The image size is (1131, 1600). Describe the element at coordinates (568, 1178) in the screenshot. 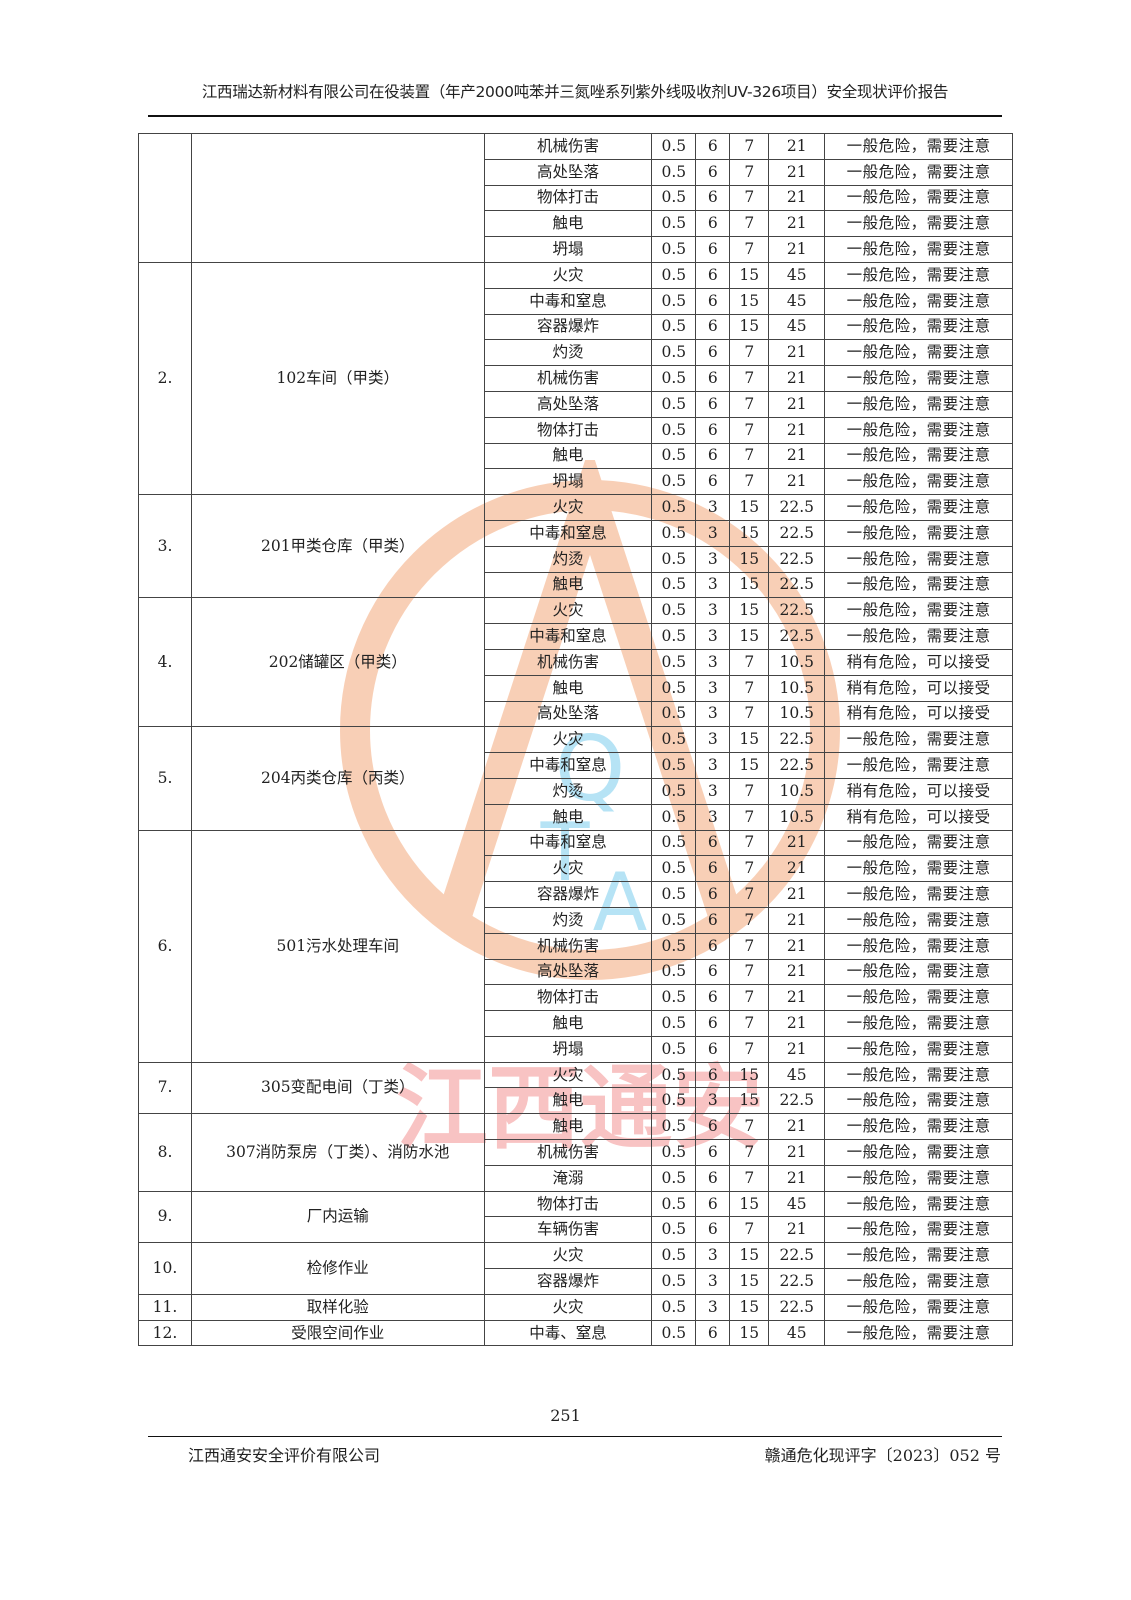

I see `hazard-cell: 淹溺` at that location.